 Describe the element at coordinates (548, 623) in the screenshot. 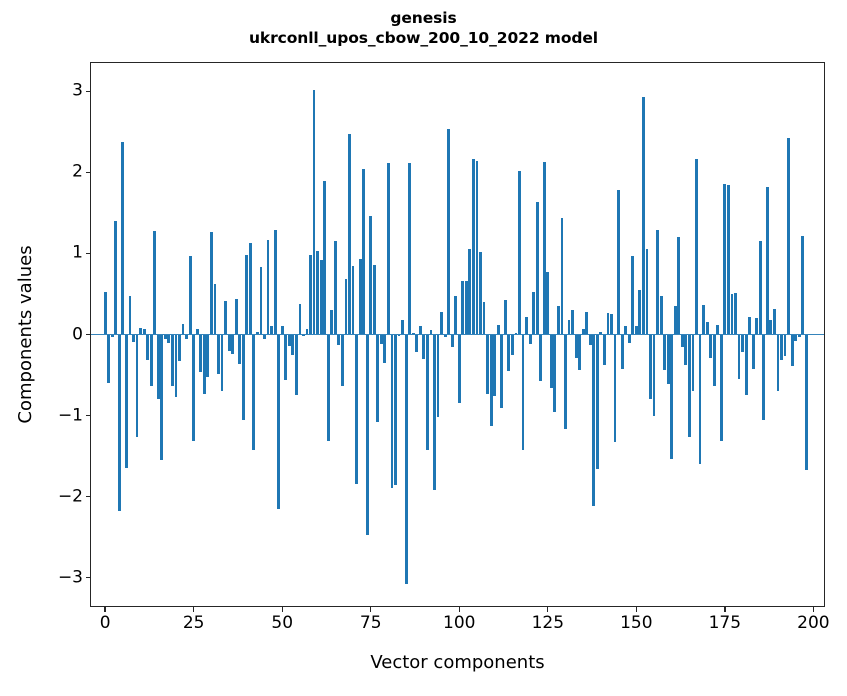

I see `x-axis-tick-label: 125` at that location.